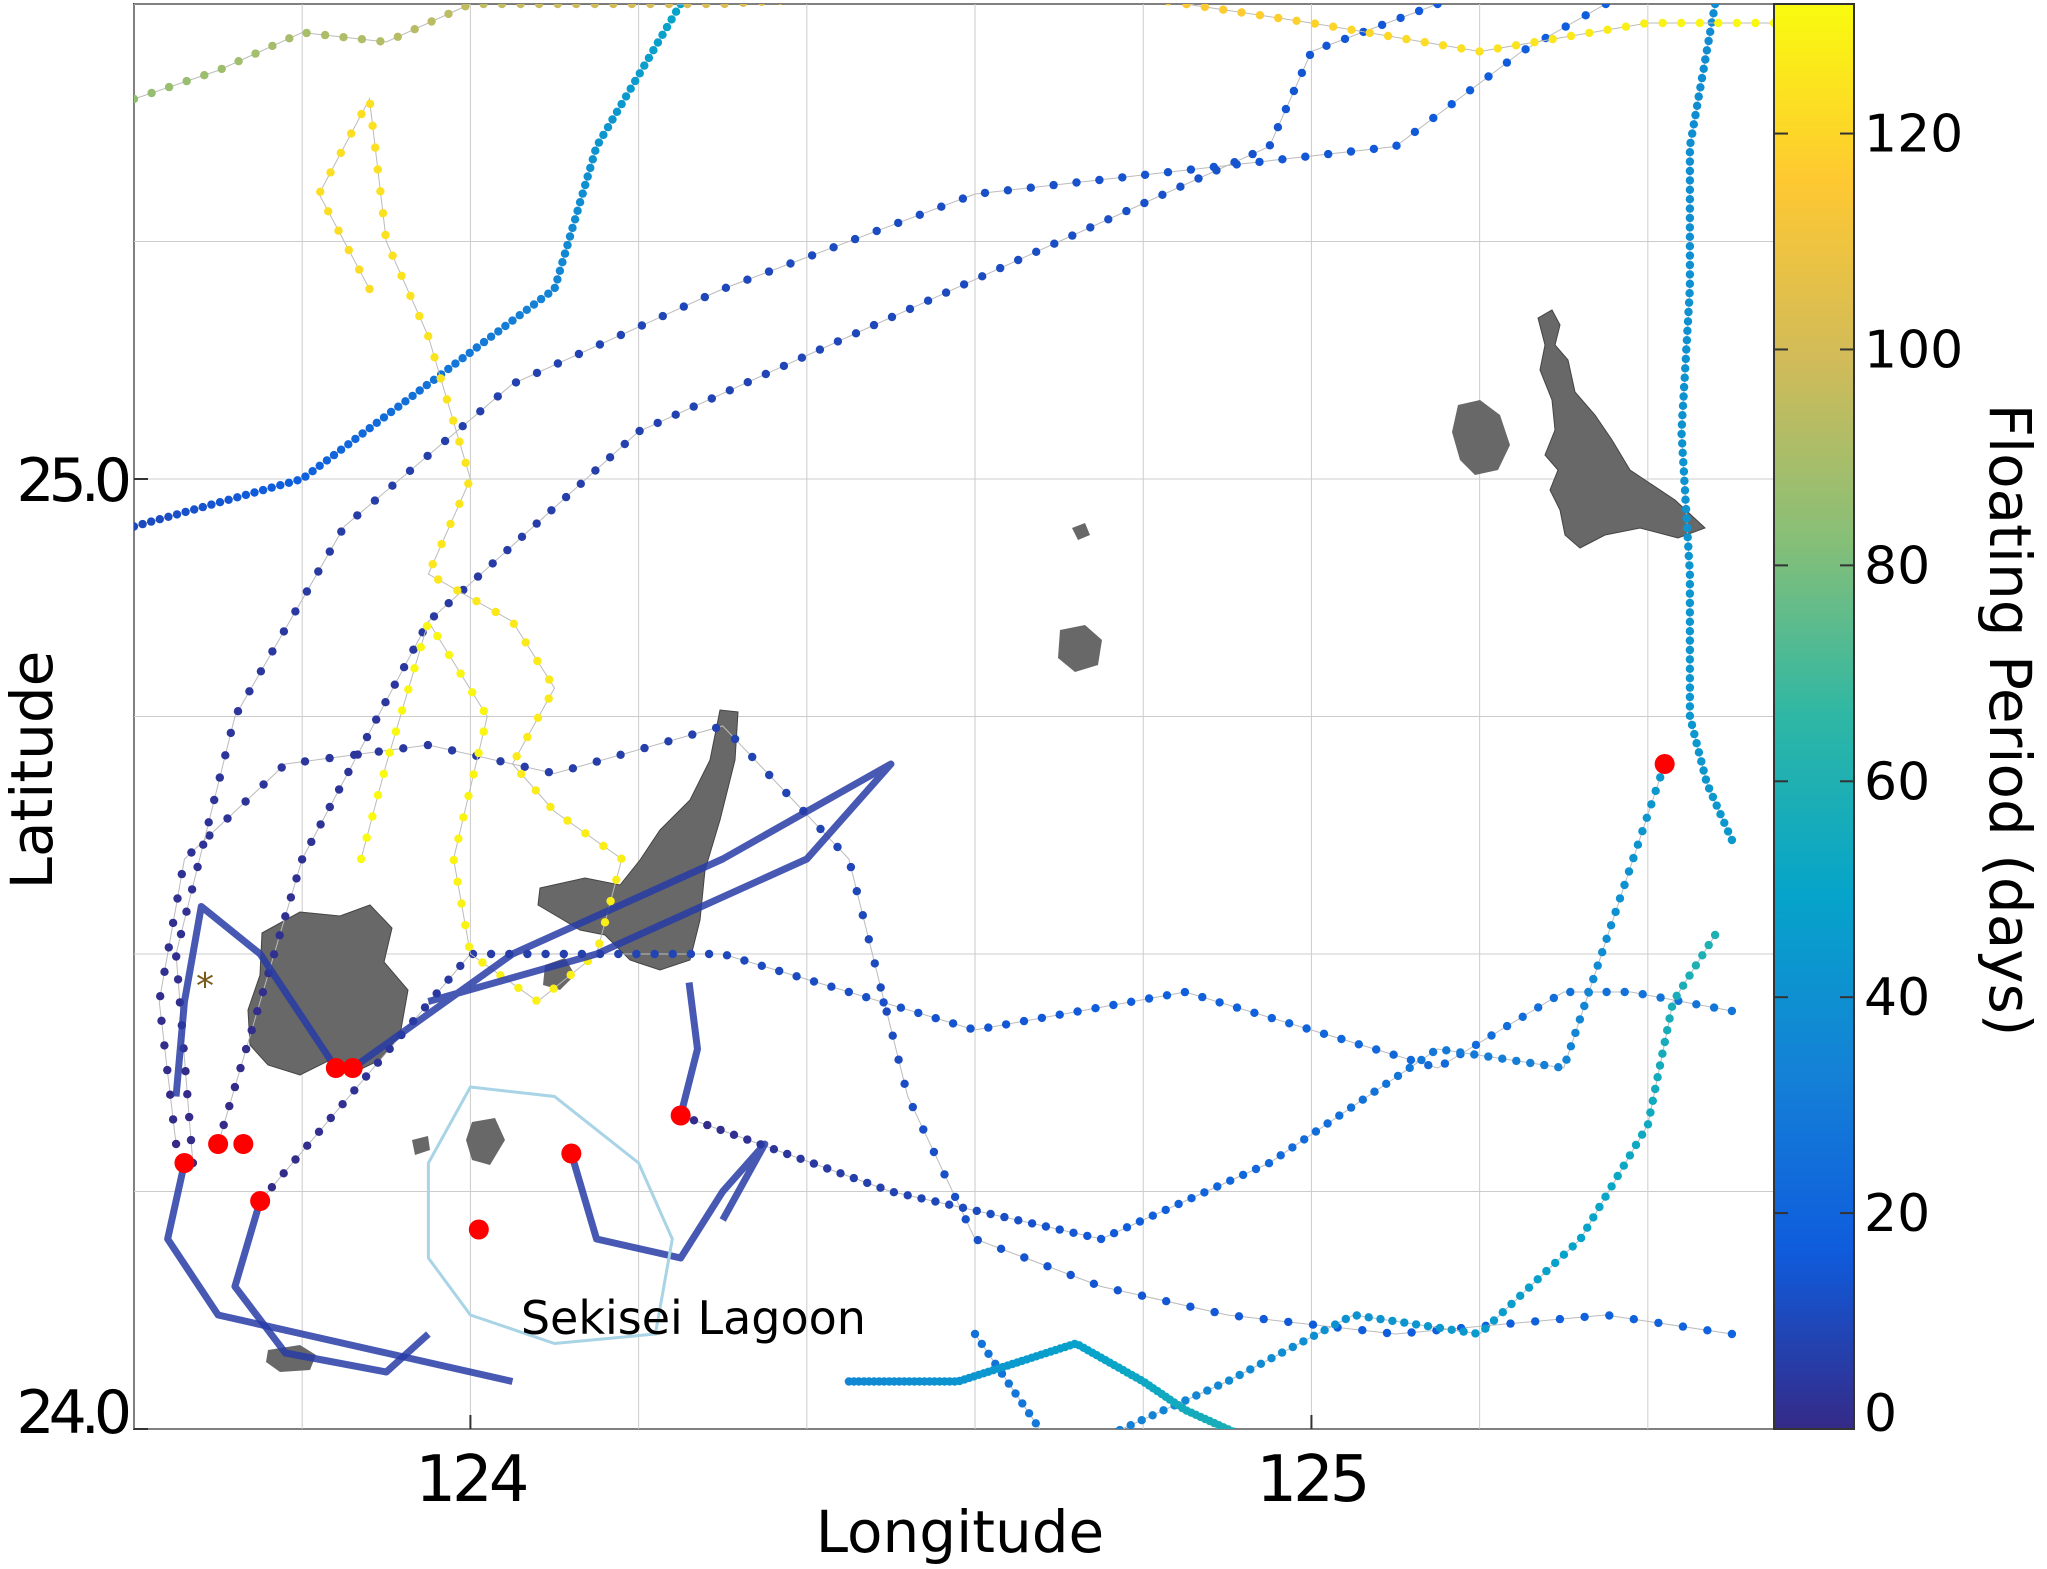 This screenshot has width=2047, height=1569. Describe the element at coordinates (571, 1153) in the screenshot. I see `release-marker` at that location.